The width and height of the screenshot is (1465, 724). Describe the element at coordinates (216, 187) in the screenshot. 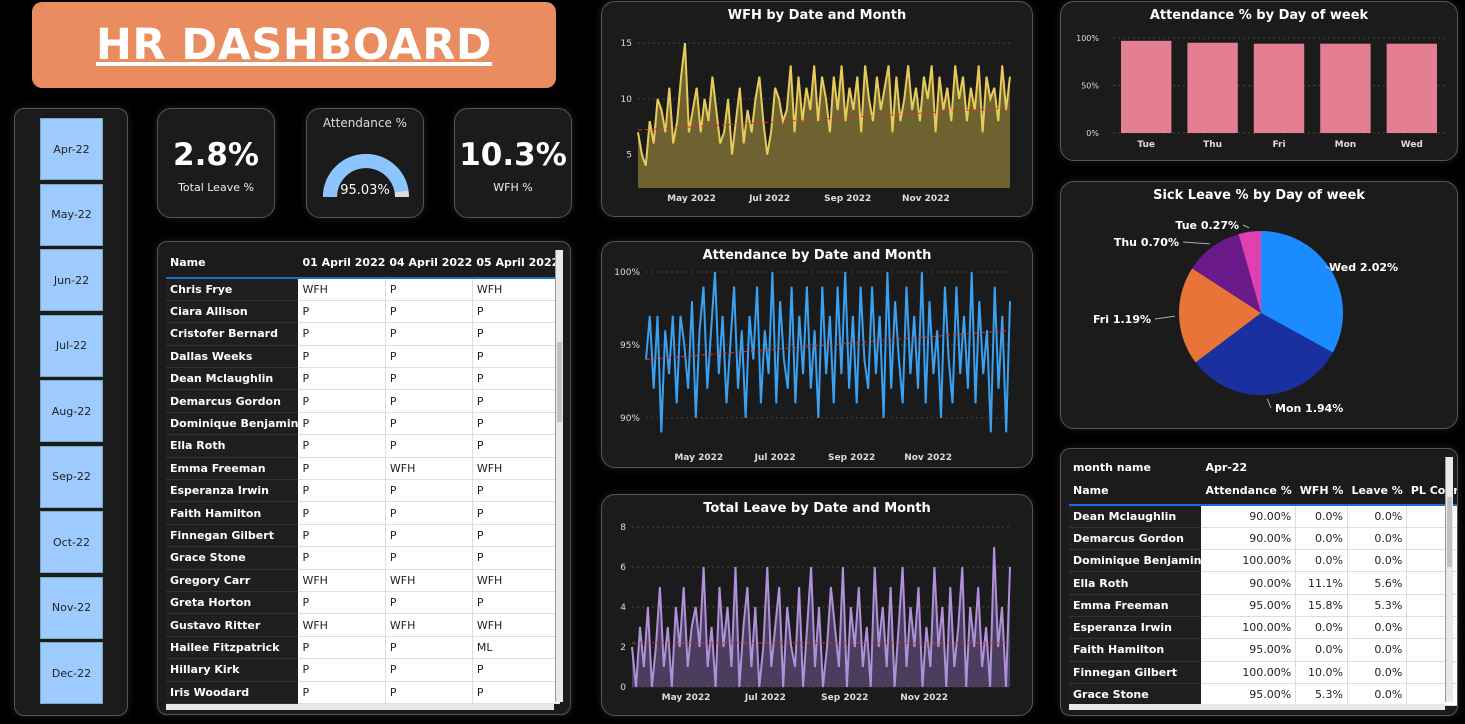

I see `total-leave-label: Total Leave %` at that location.